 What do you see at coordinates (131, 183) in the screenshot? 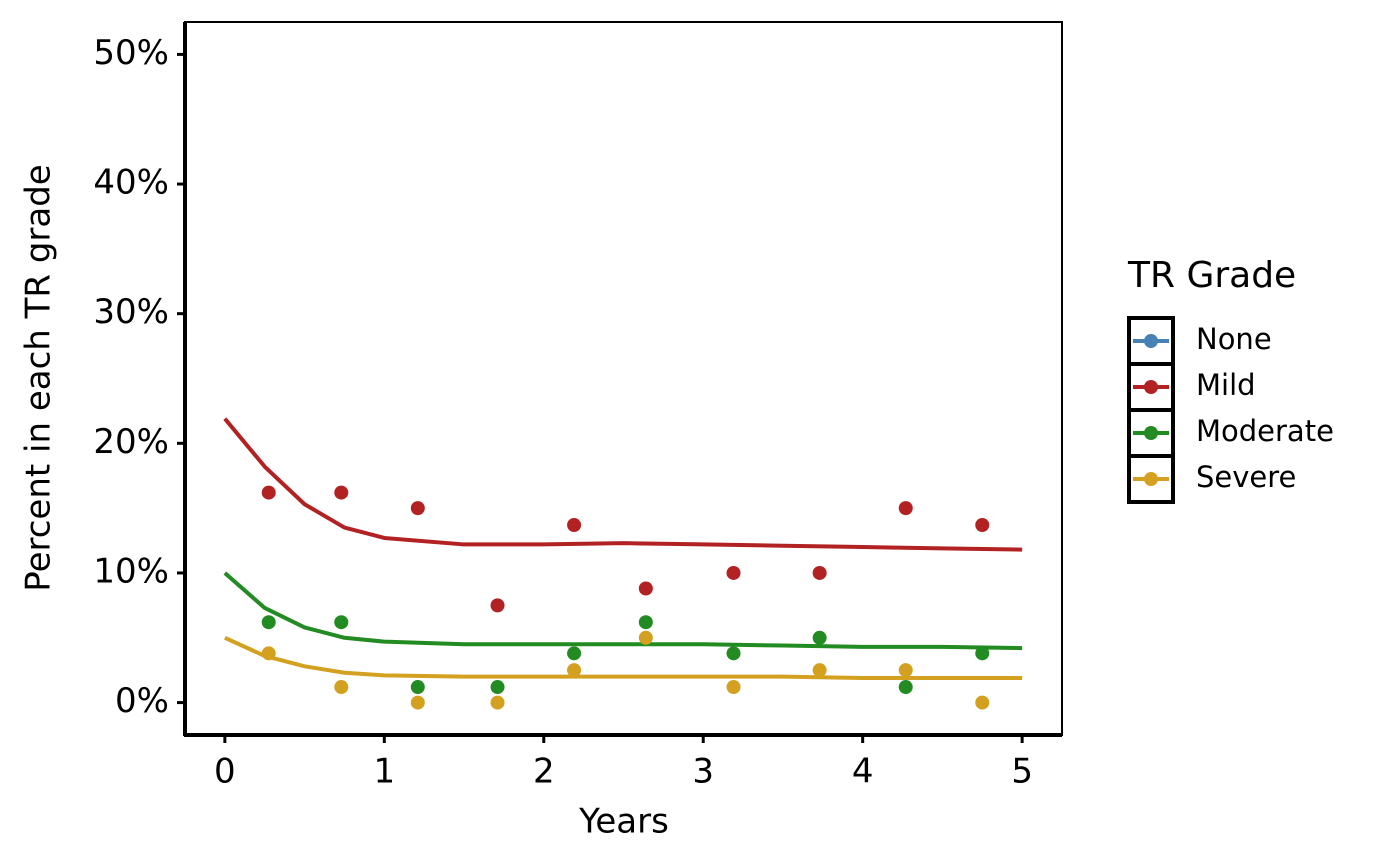
I see `y-tick-label: 40%` at bounding box center [131, 183].